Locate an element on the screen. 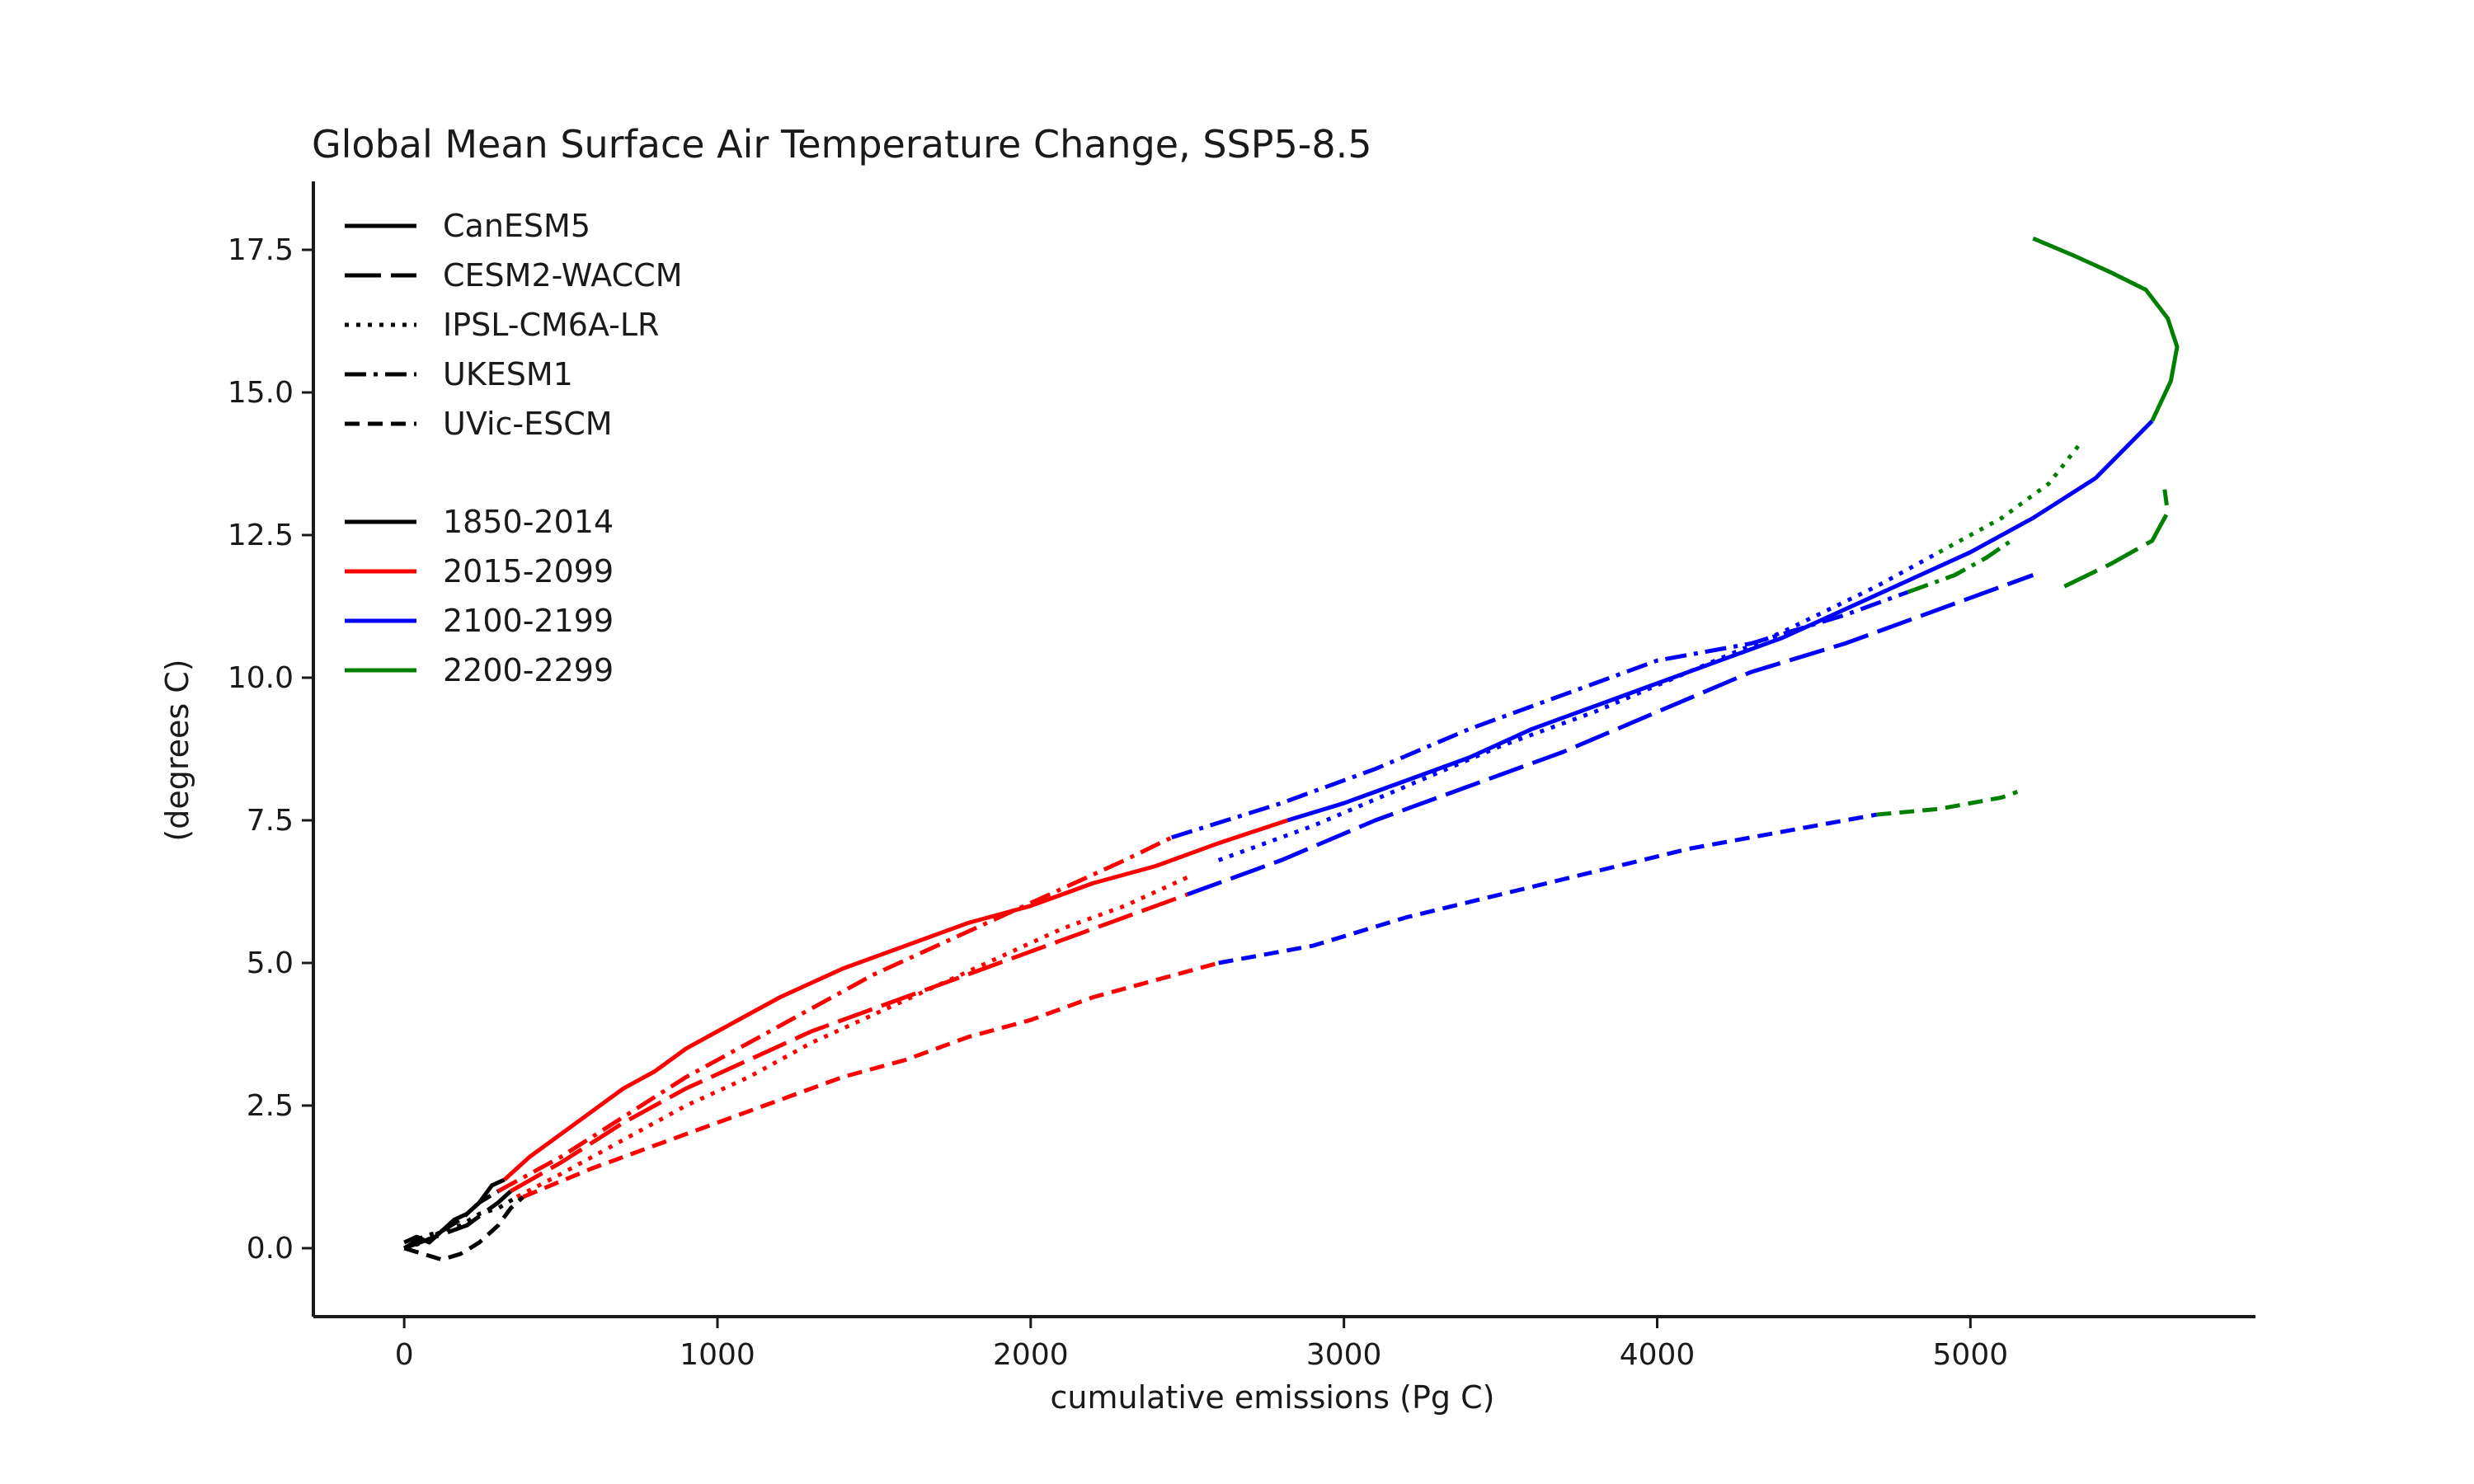 This screenshot has height=1484, width=2474. series-line-ukesm1-1850-2014 is located at coordinates (451, 1220).